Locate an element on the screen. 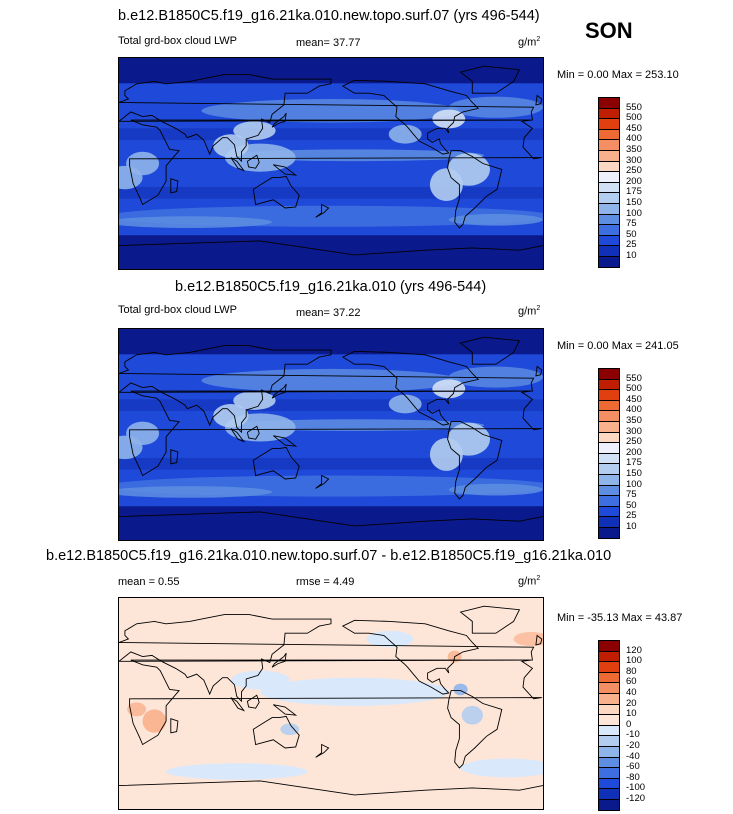  polar-region is located at coordinates (331, 523).